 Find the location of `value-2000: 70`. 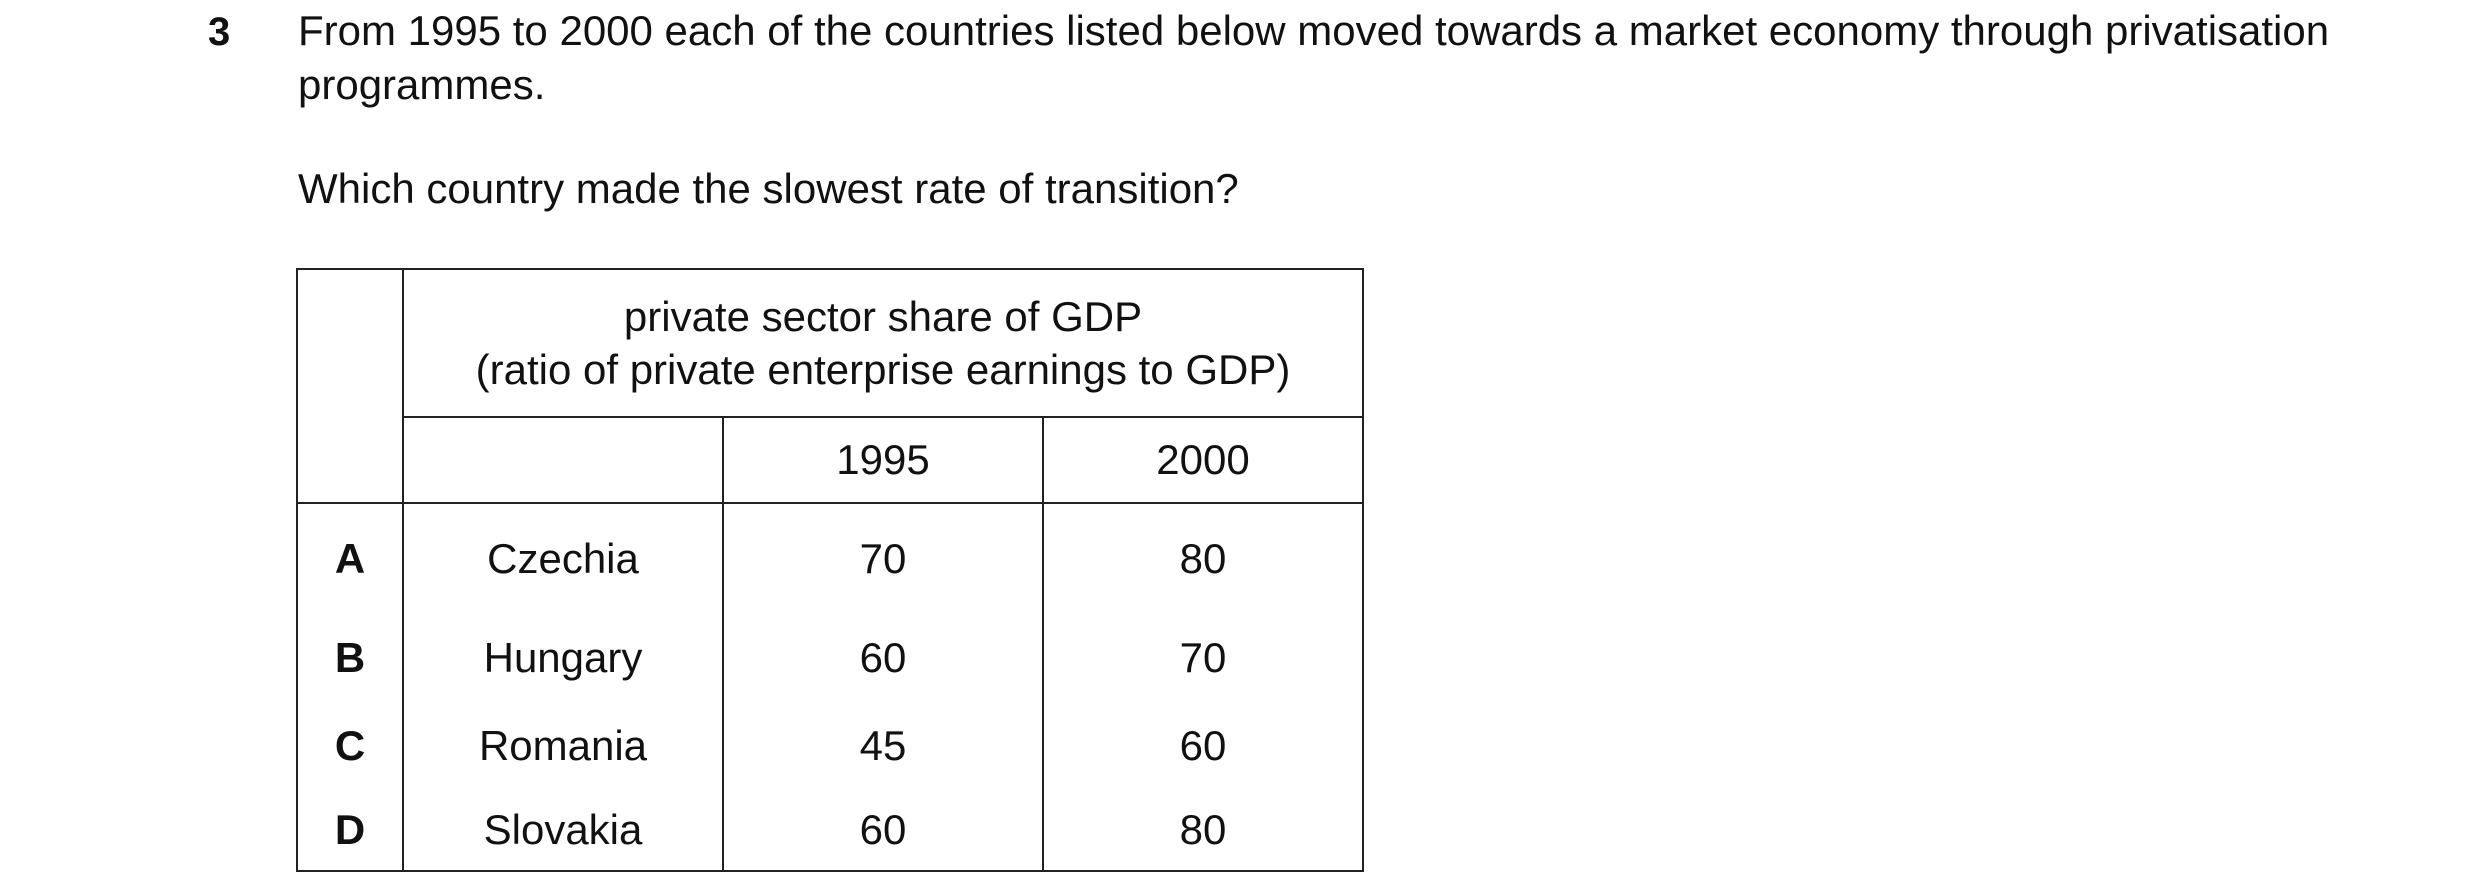

value-2000: 70 is located at coordinates (1203, 658).